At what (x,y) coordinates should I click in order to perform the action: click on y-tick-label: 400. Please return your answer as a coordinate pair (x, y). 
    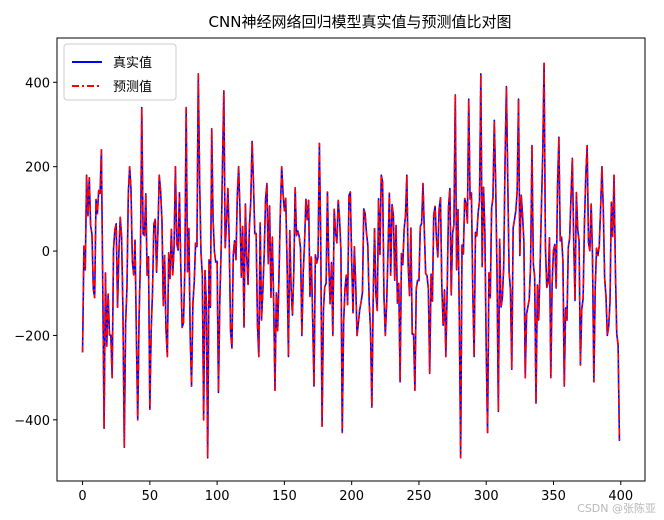
    Looking at the image, I should click on (37, 83).